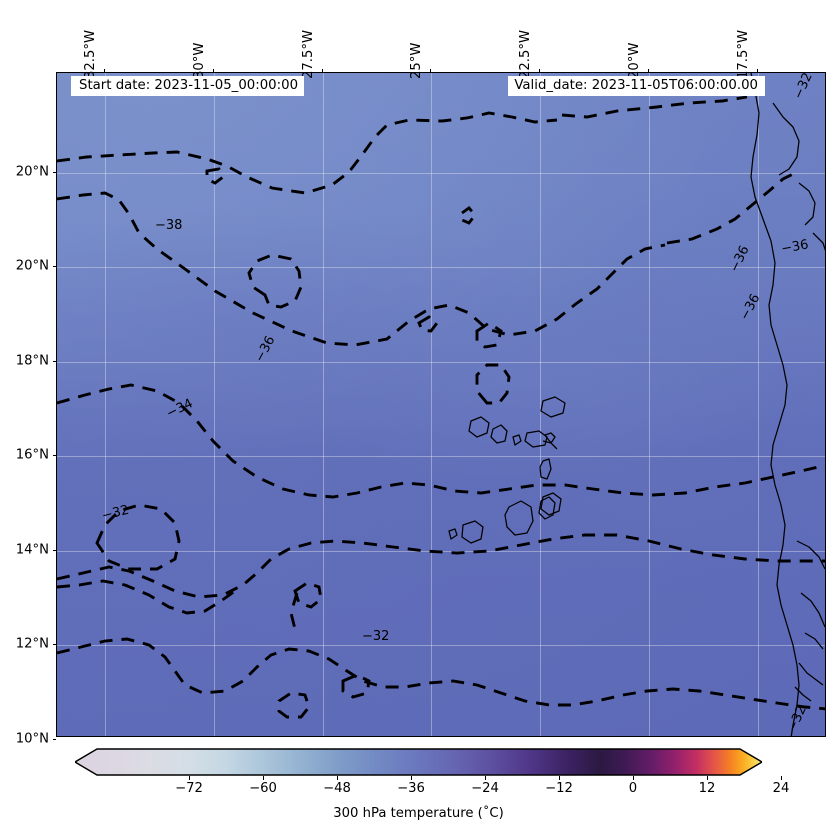 This screenshot has height=837, width=837. Describe the element at coordinates (32, 266) in the screenshot. I see `ytick-label-20: 20°N` at that location.